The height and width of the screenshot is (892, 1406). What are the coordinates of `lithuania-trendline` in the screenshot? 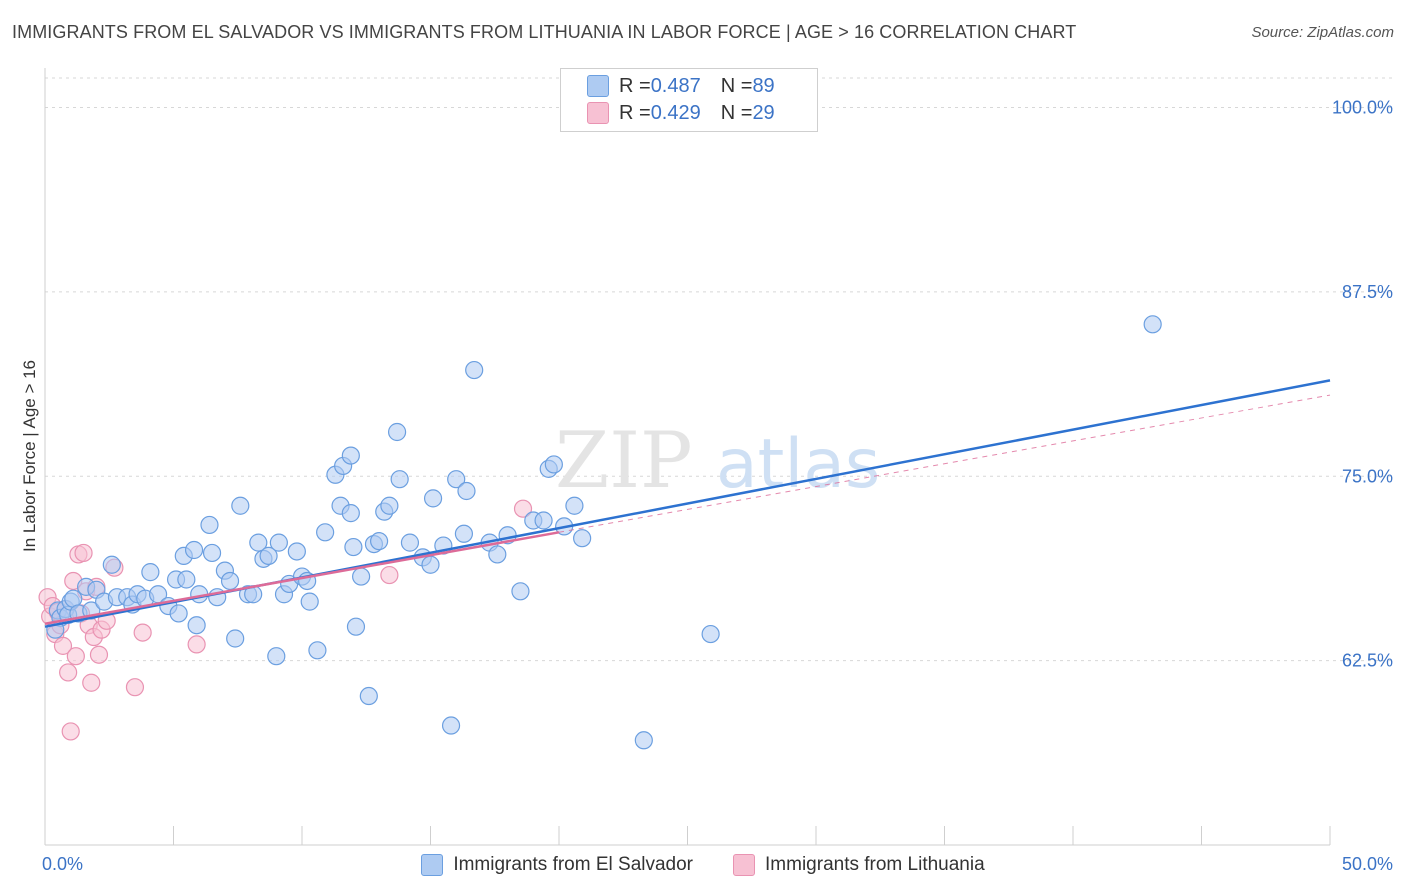 It's located at (302, 578).